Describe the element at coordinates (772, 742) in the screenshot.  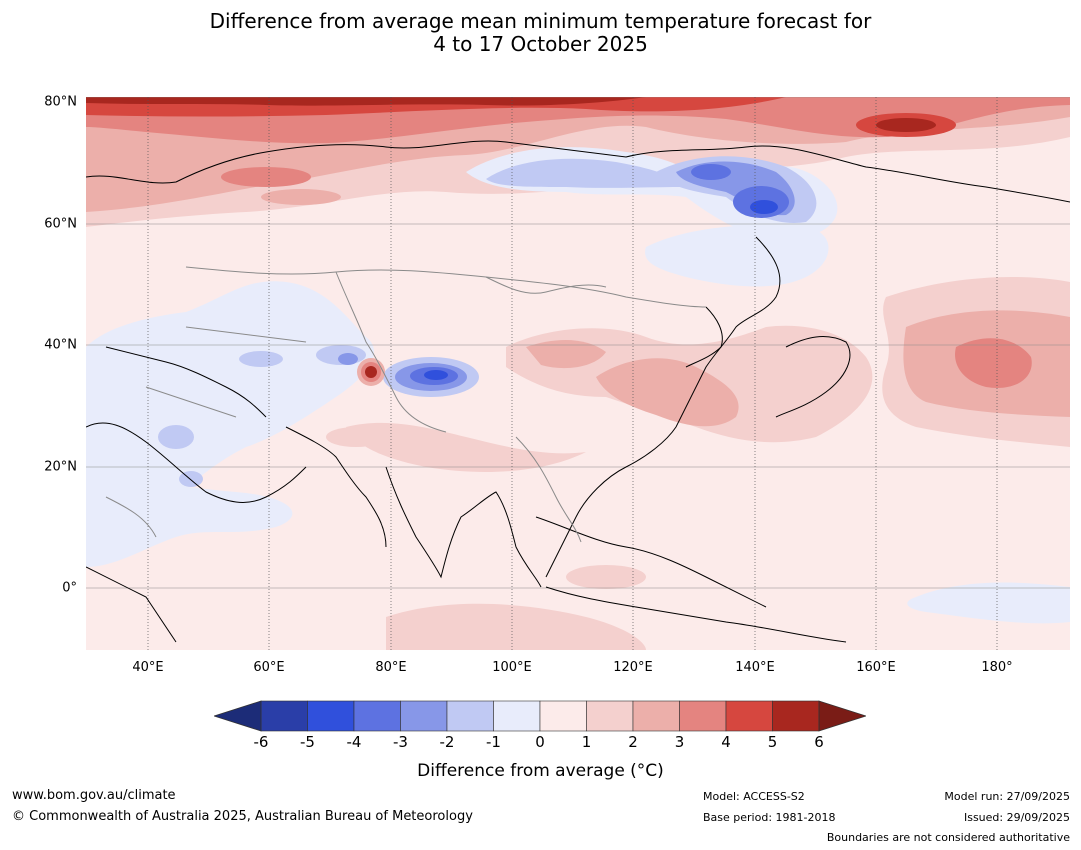
I see `colorbar-tick-label: 5` at that location.